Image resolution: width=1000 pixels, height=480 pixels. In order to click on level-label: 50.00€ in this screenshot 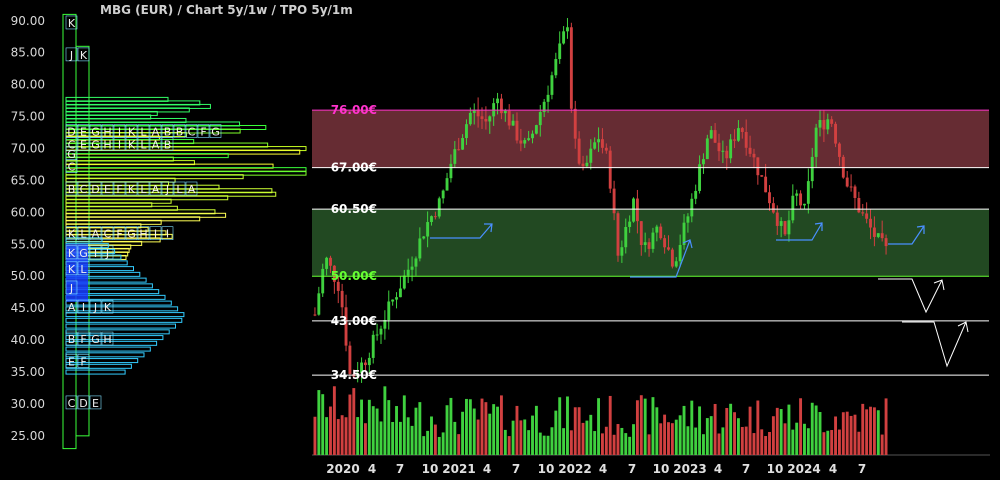, I will do `click(354, 276)`.